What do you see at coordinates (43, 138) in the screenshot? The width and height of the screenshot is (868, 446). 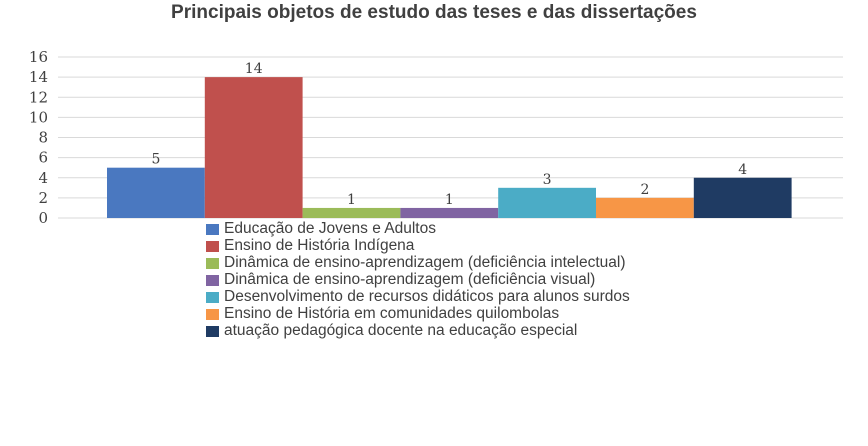 I see `y-tick-label: 8` at bounding box center [43, 138].